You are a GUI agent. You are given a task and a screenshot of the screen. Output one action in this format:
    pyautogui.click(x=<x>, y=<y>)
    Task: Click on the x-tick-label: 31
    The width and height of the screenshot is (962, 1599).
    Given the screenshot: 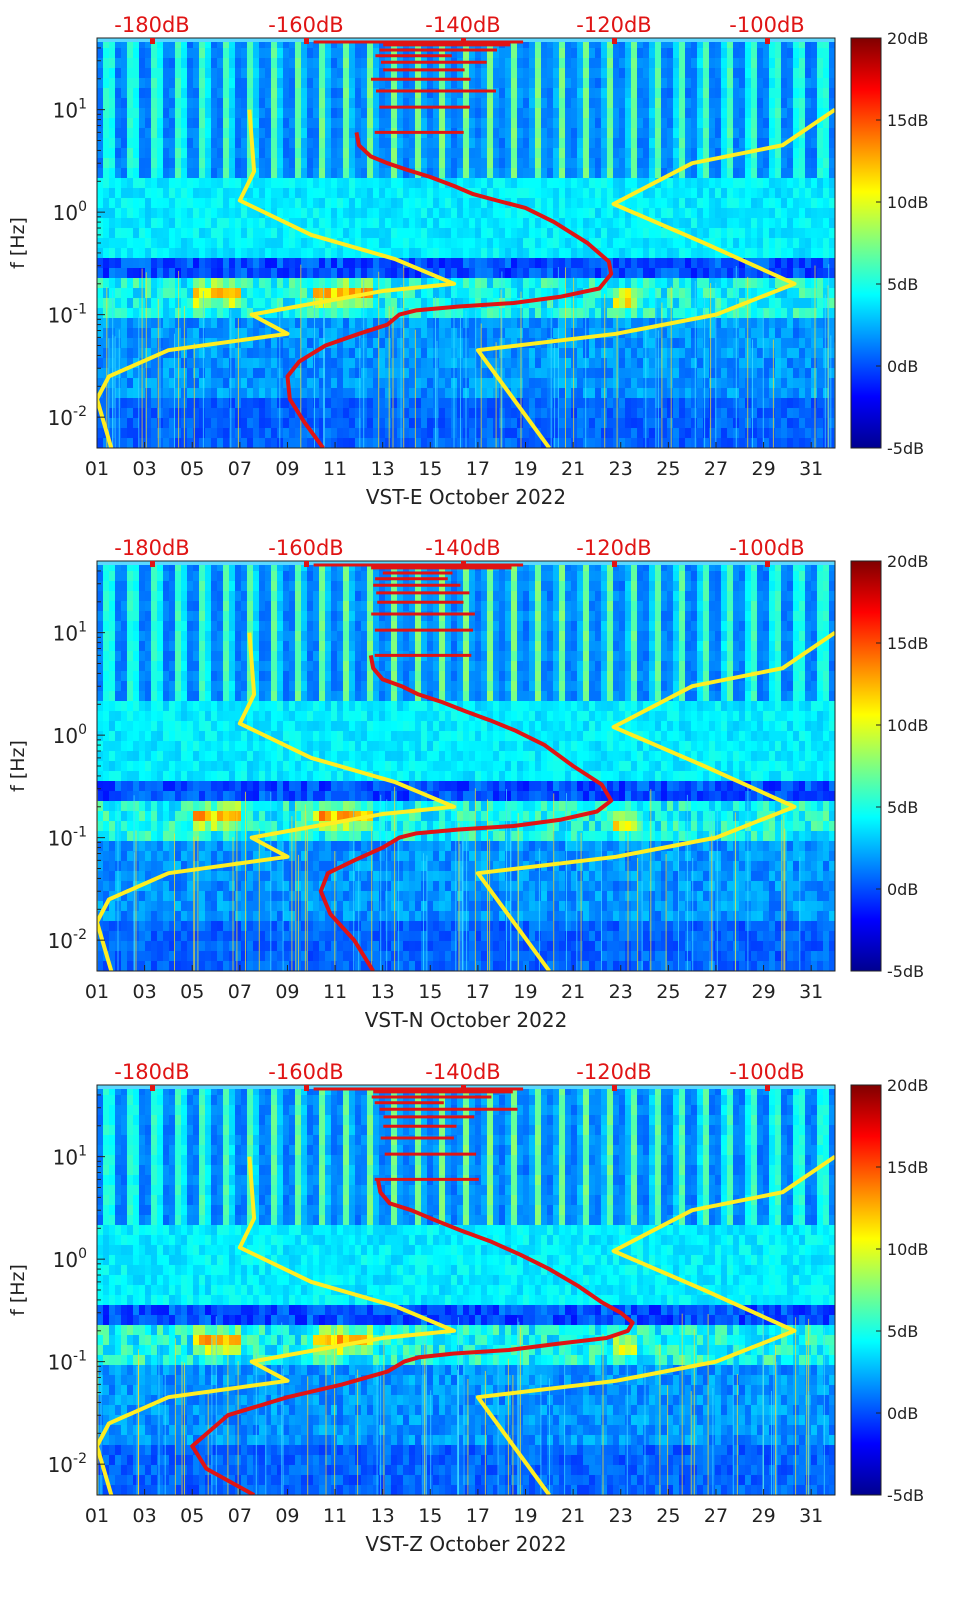 What is the action you would take?
    pyautogui.click(x=811, y=992)
    